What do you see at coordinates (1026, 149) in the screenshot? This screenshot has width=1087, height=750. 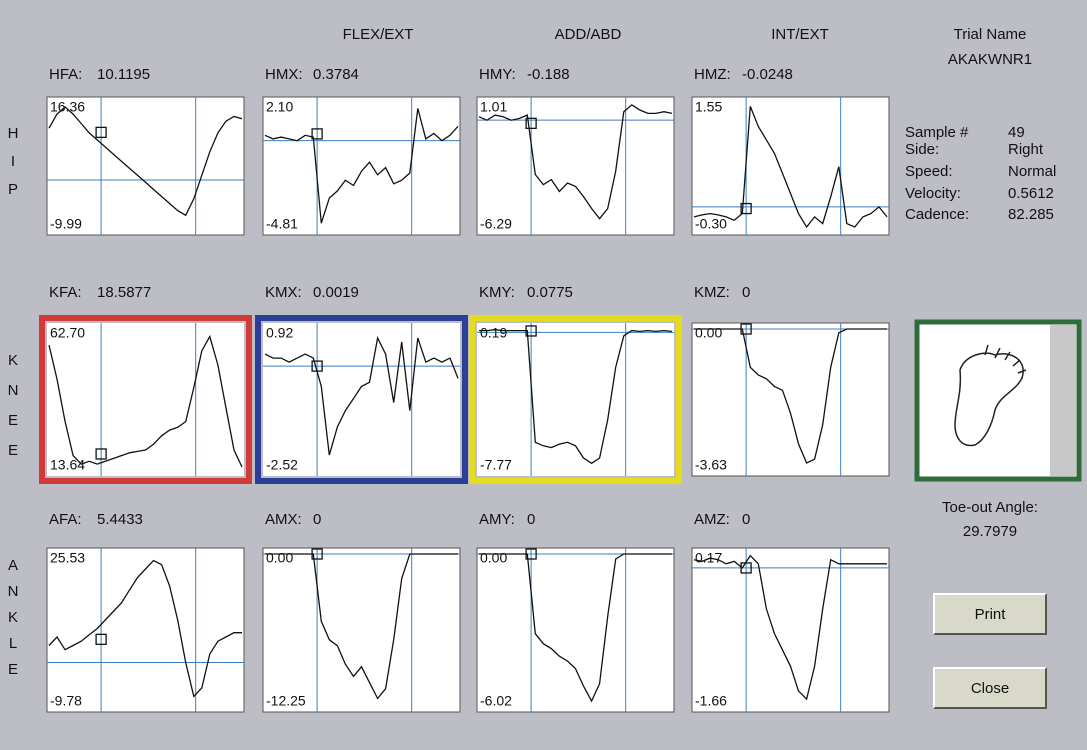 I see `info-value: Right` at bounding box center [1026, 149].